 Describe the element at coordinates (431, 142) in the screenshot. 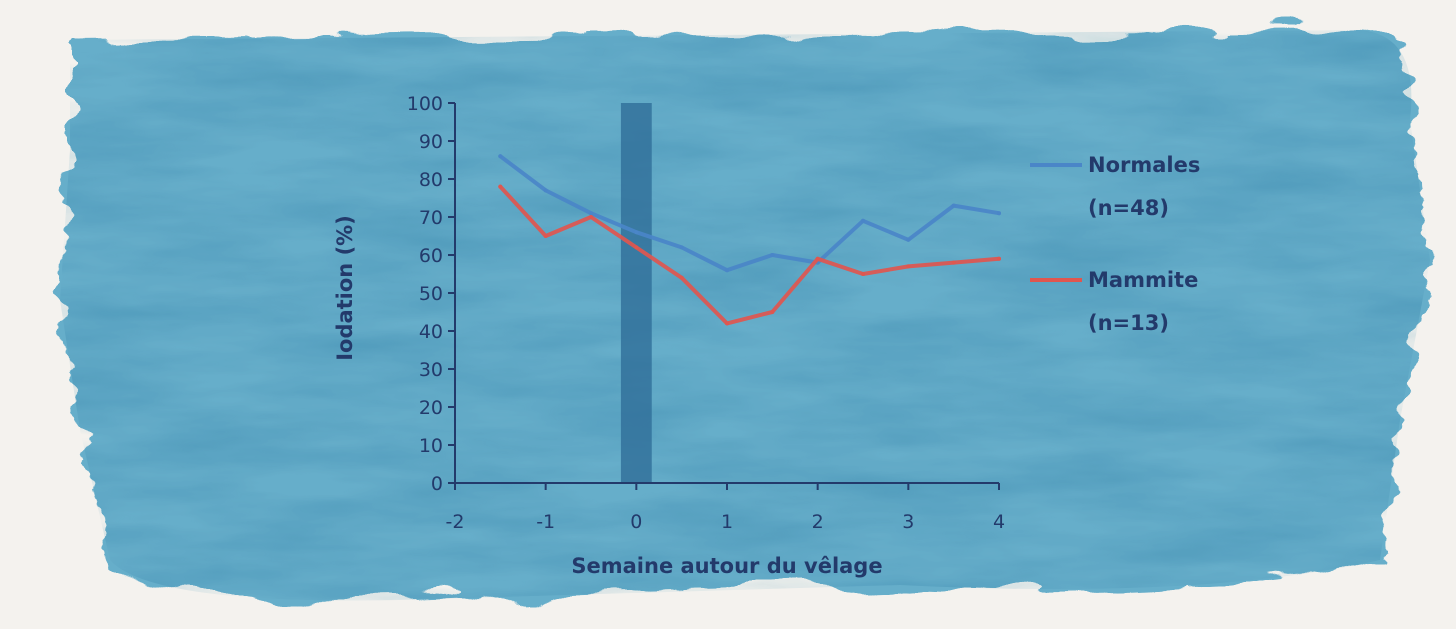

I see `y-tick-label: 90` at that location.